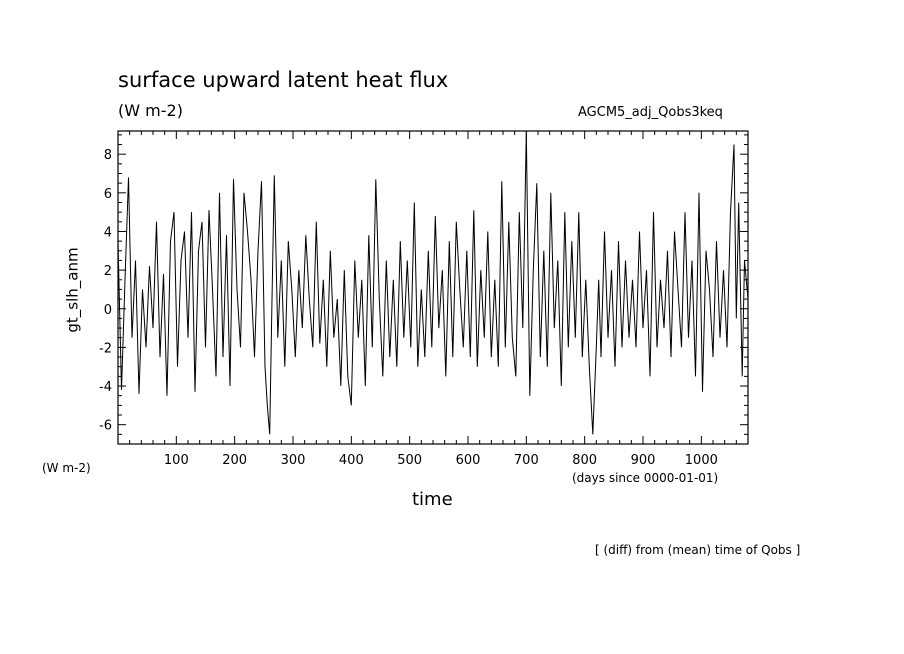  Describe the element at coordinates (432, 499) in the screenshot. I see `x-axis-label: time` at that location.